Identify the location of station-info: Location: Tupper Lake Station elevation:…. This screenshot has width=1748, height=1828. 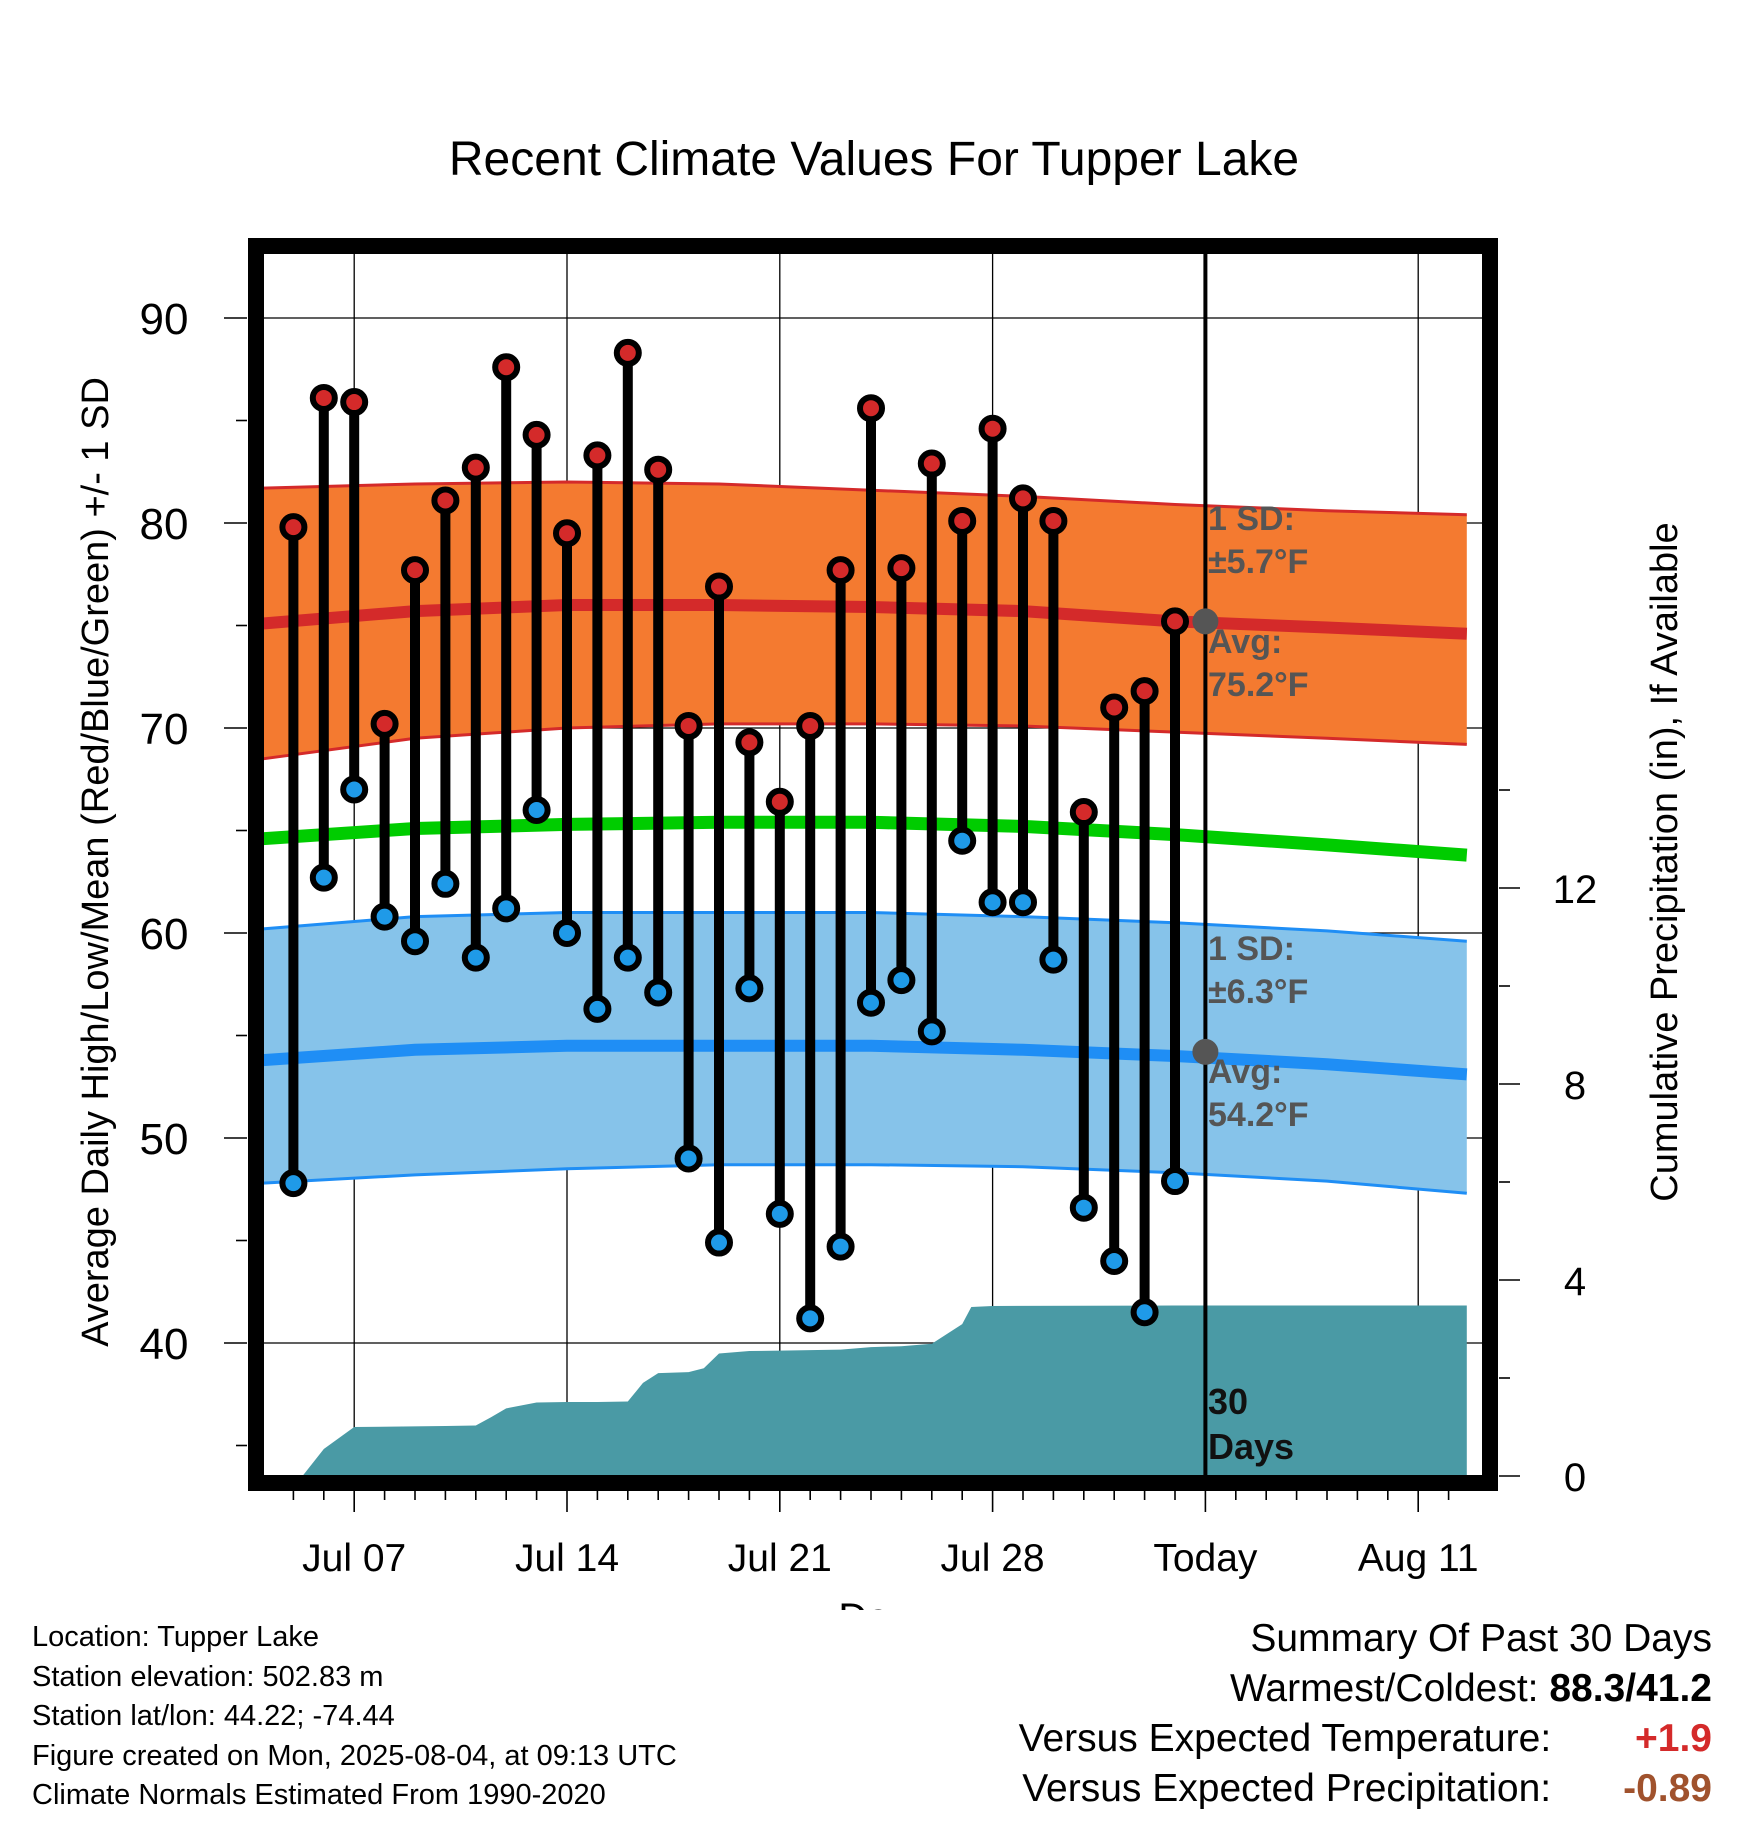
(354, 1717).